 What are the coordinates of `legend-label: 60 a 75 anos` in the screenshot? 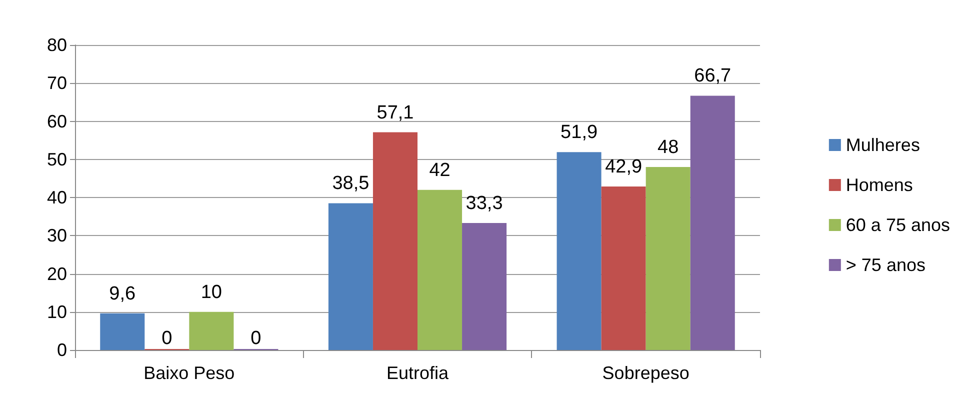 It's located at (898, 225).